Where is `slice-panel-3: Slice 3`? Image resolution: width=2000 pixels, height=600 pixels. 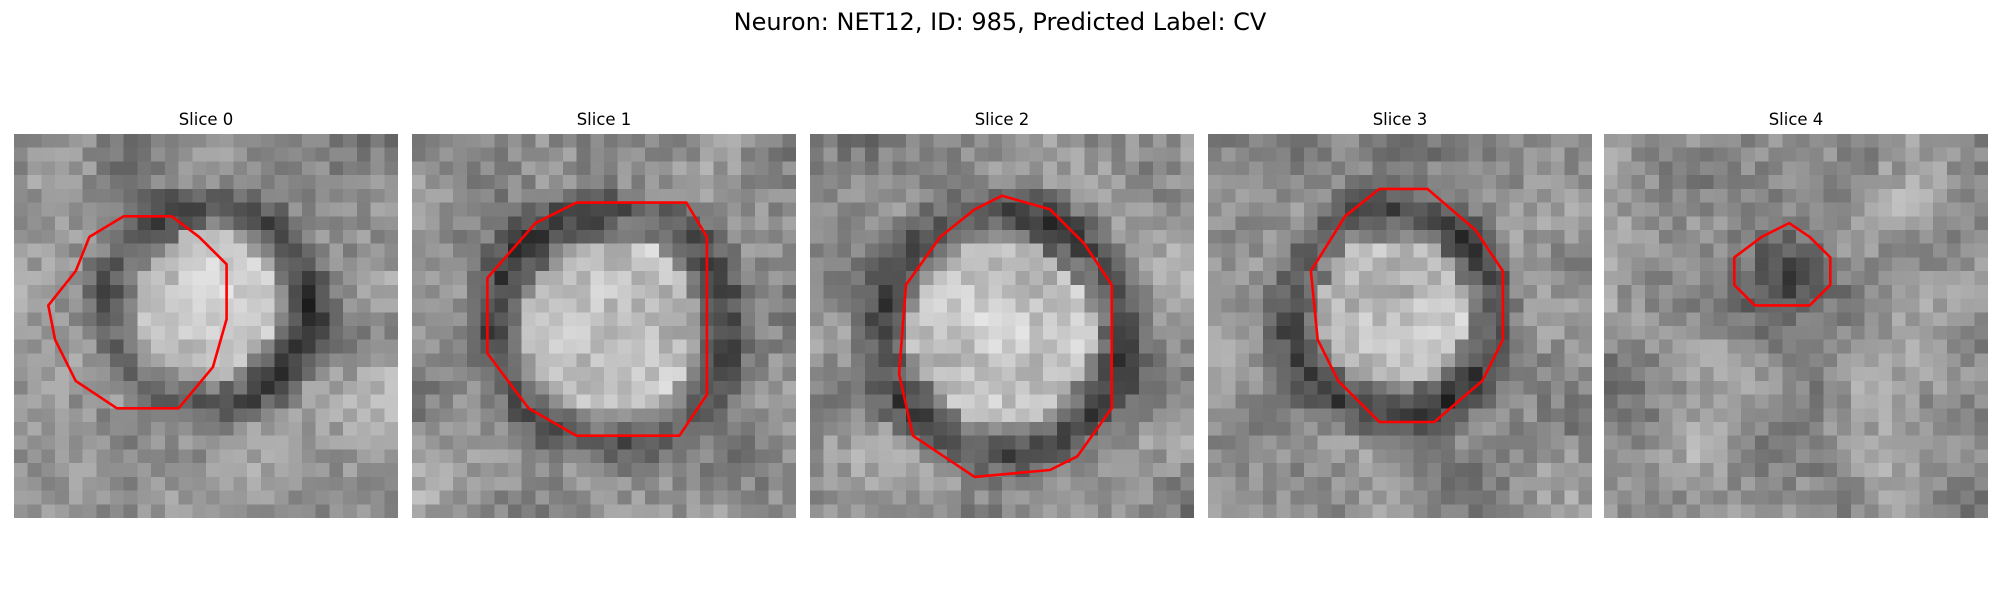 slice-panel-3: Slice 3 is located at coordinates (1400, 312).